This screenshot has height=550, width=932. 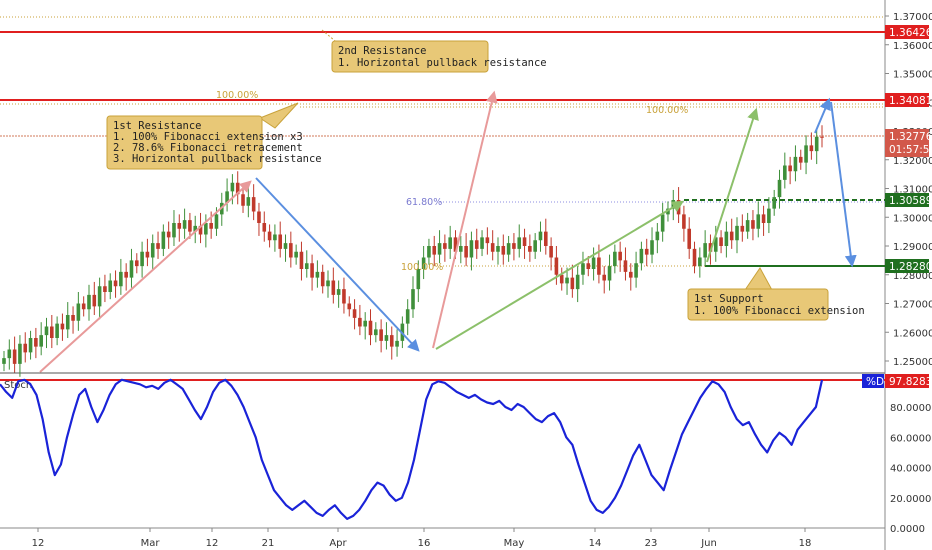 I want to click on time-tick-label: 16, so click(x=424, y=543).